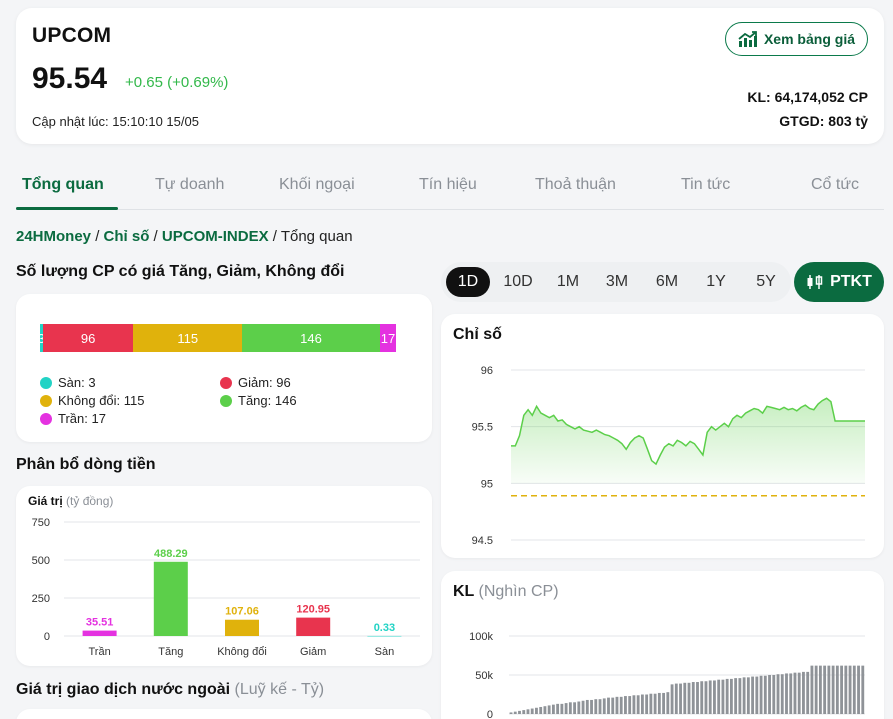 The height and width of the screenshot is (719, 893). I want to click on index-ytick-2: 95.5, so click(482, 428).